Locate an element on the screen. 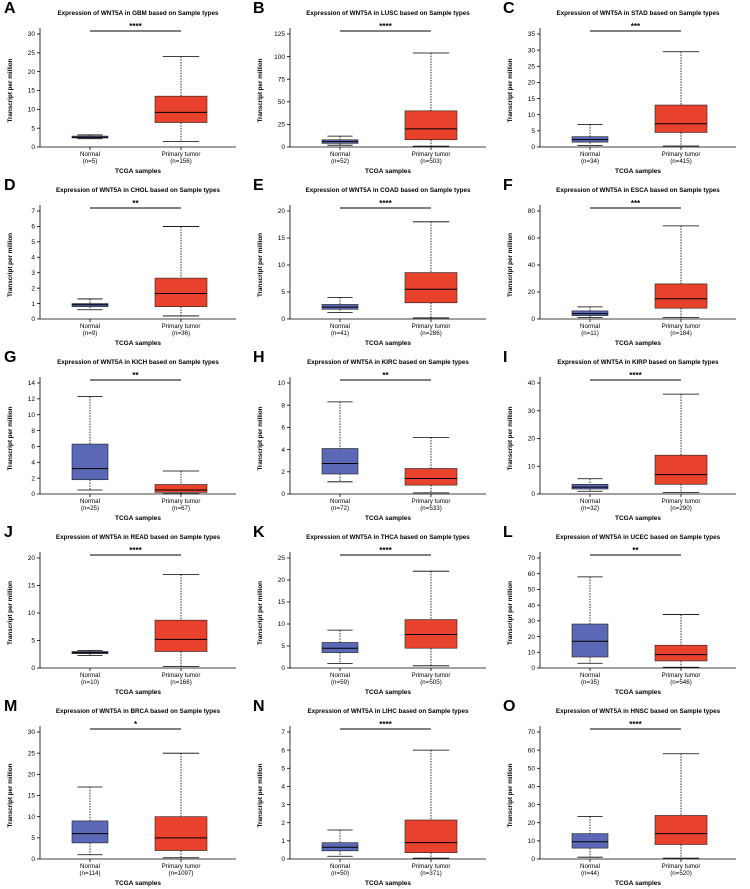 This screenshot has height=889, width=750. panel-letter-a: A is located at coordinates (10, 8).